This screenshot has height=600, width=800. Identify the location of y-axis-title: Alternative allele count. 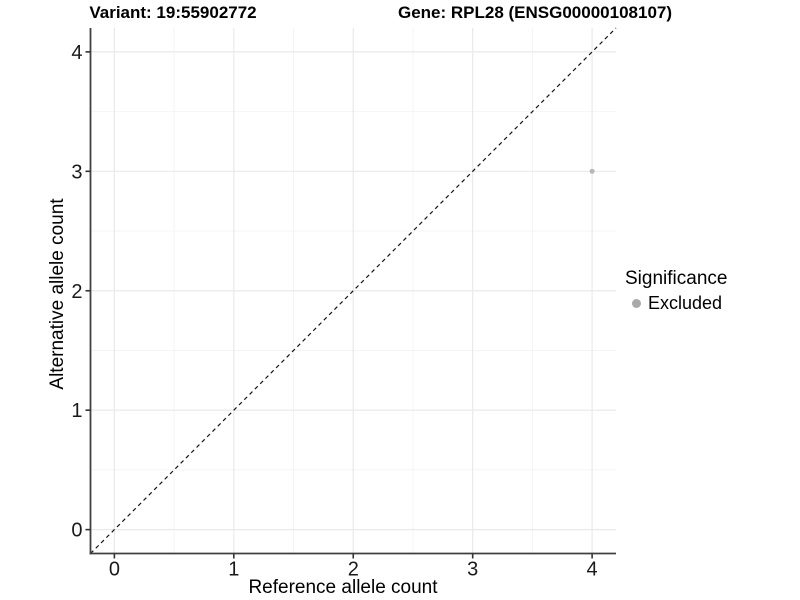
(57, 294).